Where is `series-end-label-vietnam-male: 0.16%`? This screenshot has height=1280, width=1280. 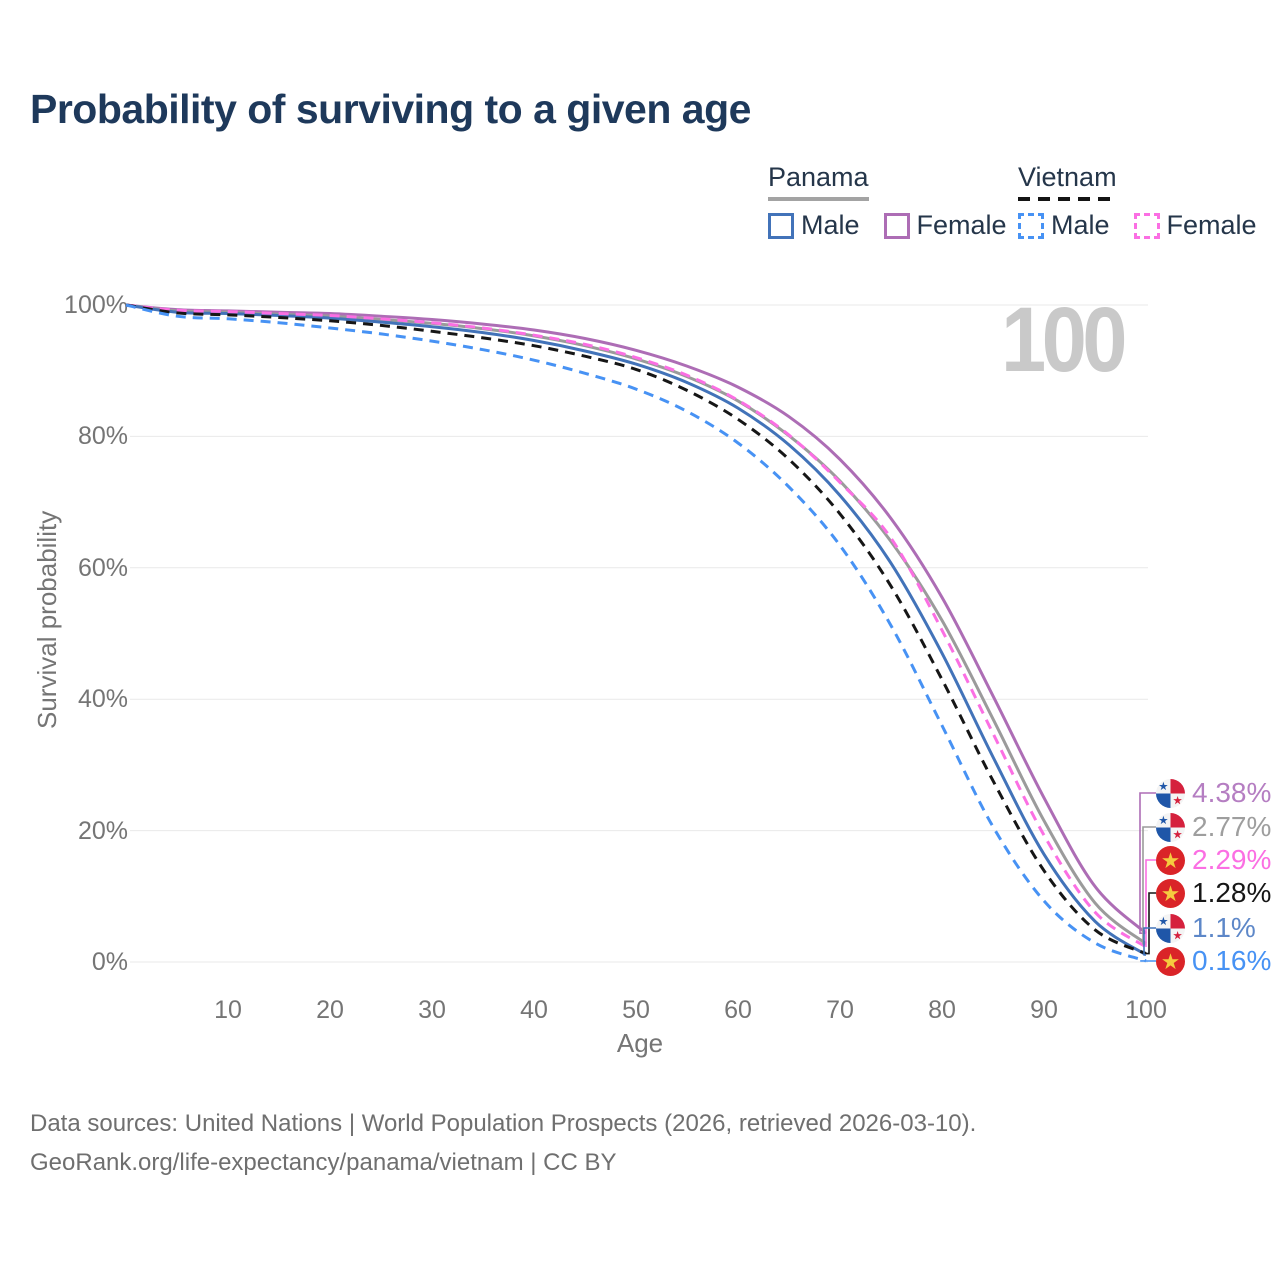 series-end-label-vietnam-male: 0.16% is located at coordinates (1213, 961).